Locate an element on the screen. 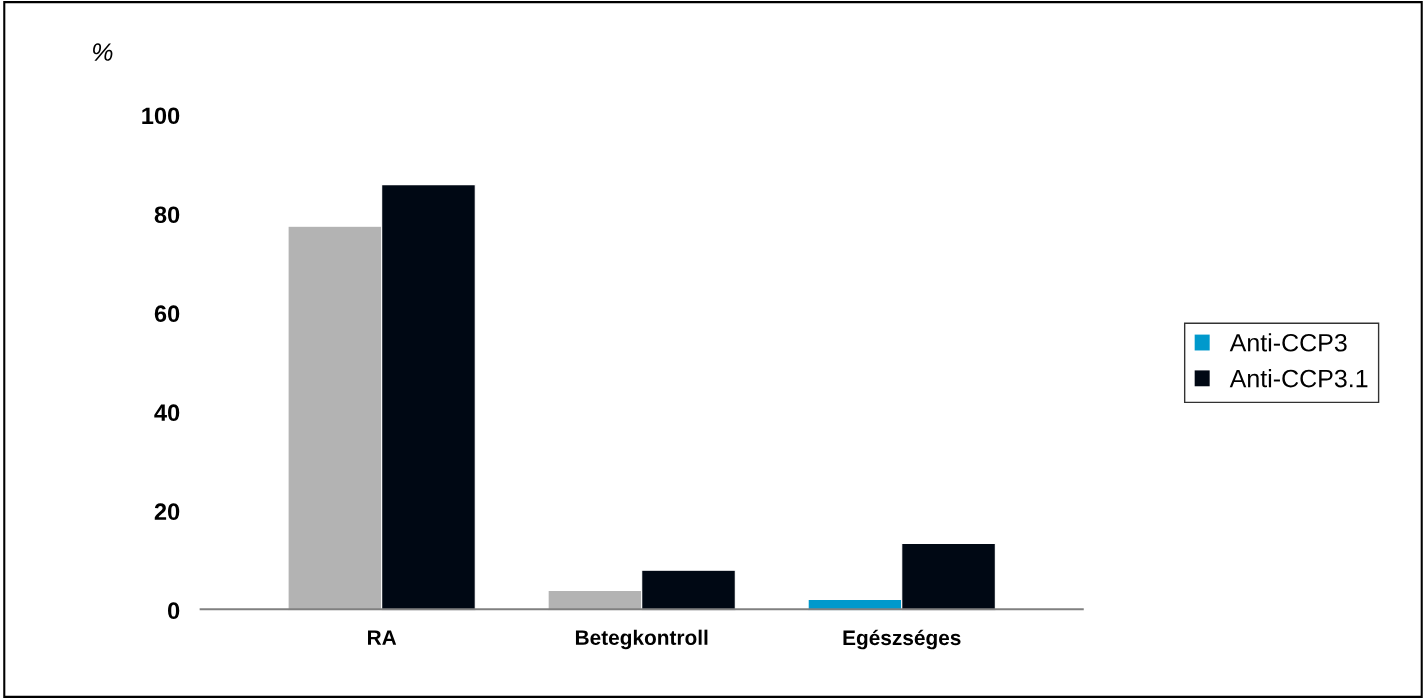 Image resolution: width=1426 pixels, height=699 pixels. y-tick-label: 80 is located at coordinates (167, 215).